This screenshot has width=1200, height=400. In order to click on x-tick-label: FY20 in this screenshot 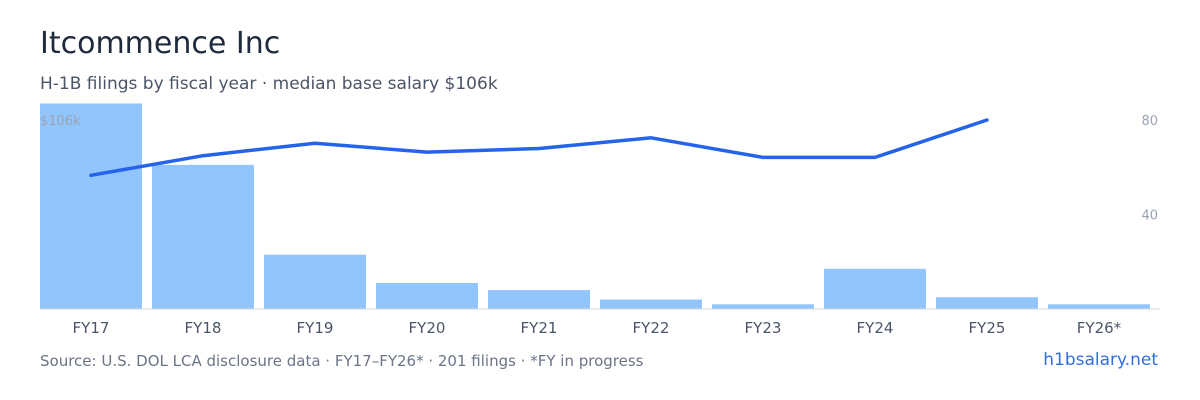, I will do `click(427, 328)`.